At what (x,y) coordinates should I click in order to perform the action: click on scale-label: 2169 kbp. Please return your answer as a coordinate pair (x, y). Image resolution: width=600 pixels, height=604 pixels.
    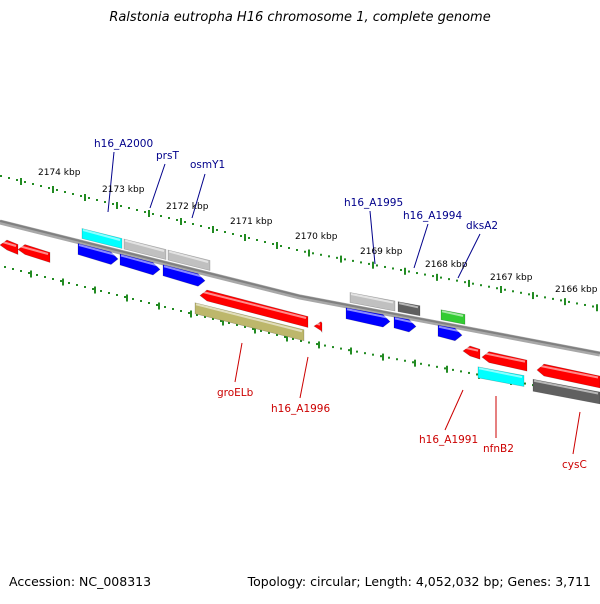
    Looking at the image, I should click on (381, 252).